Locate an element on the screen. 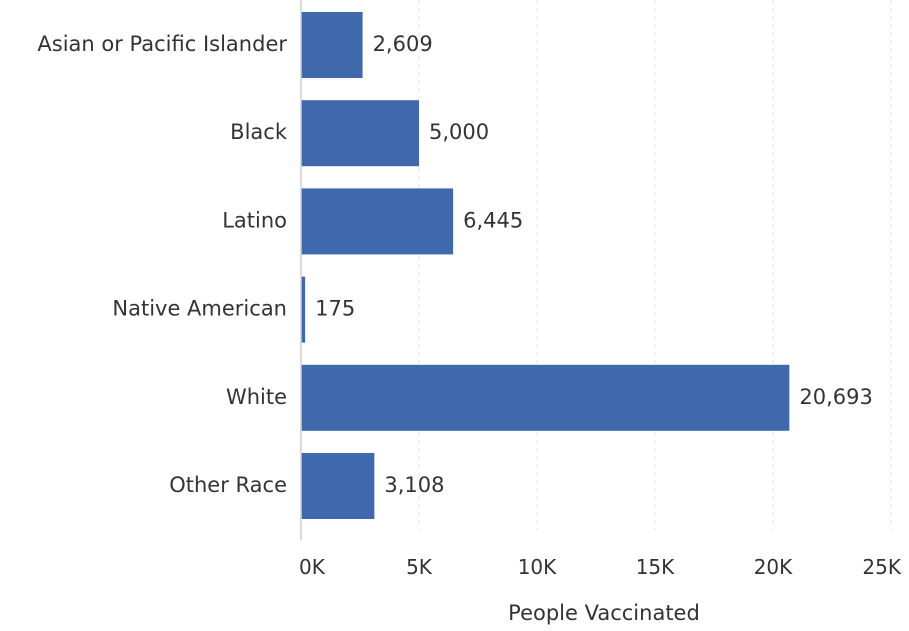  data-label: 175 is located at coordinates (335, 309).